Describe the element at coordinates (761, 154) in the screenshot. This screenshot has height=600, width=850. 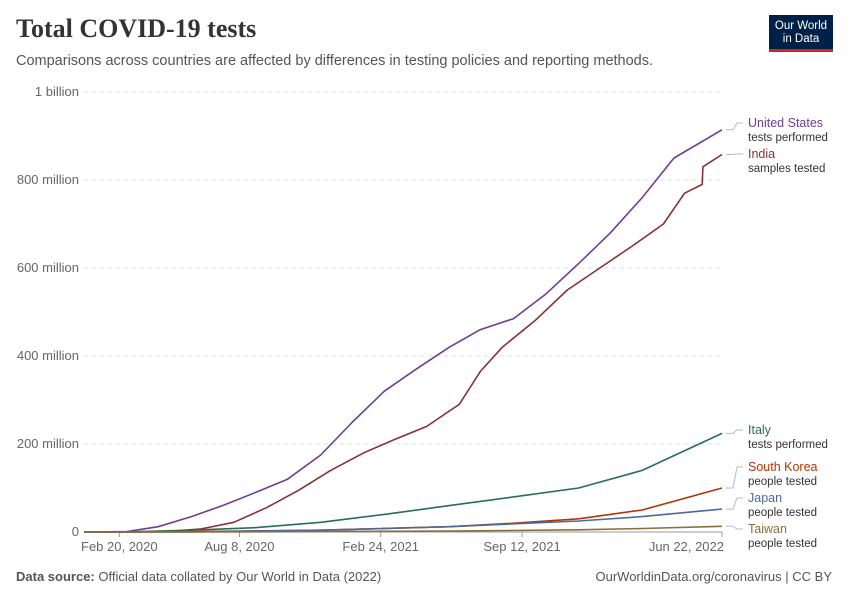
I see `legend-label-india: India` at that location.